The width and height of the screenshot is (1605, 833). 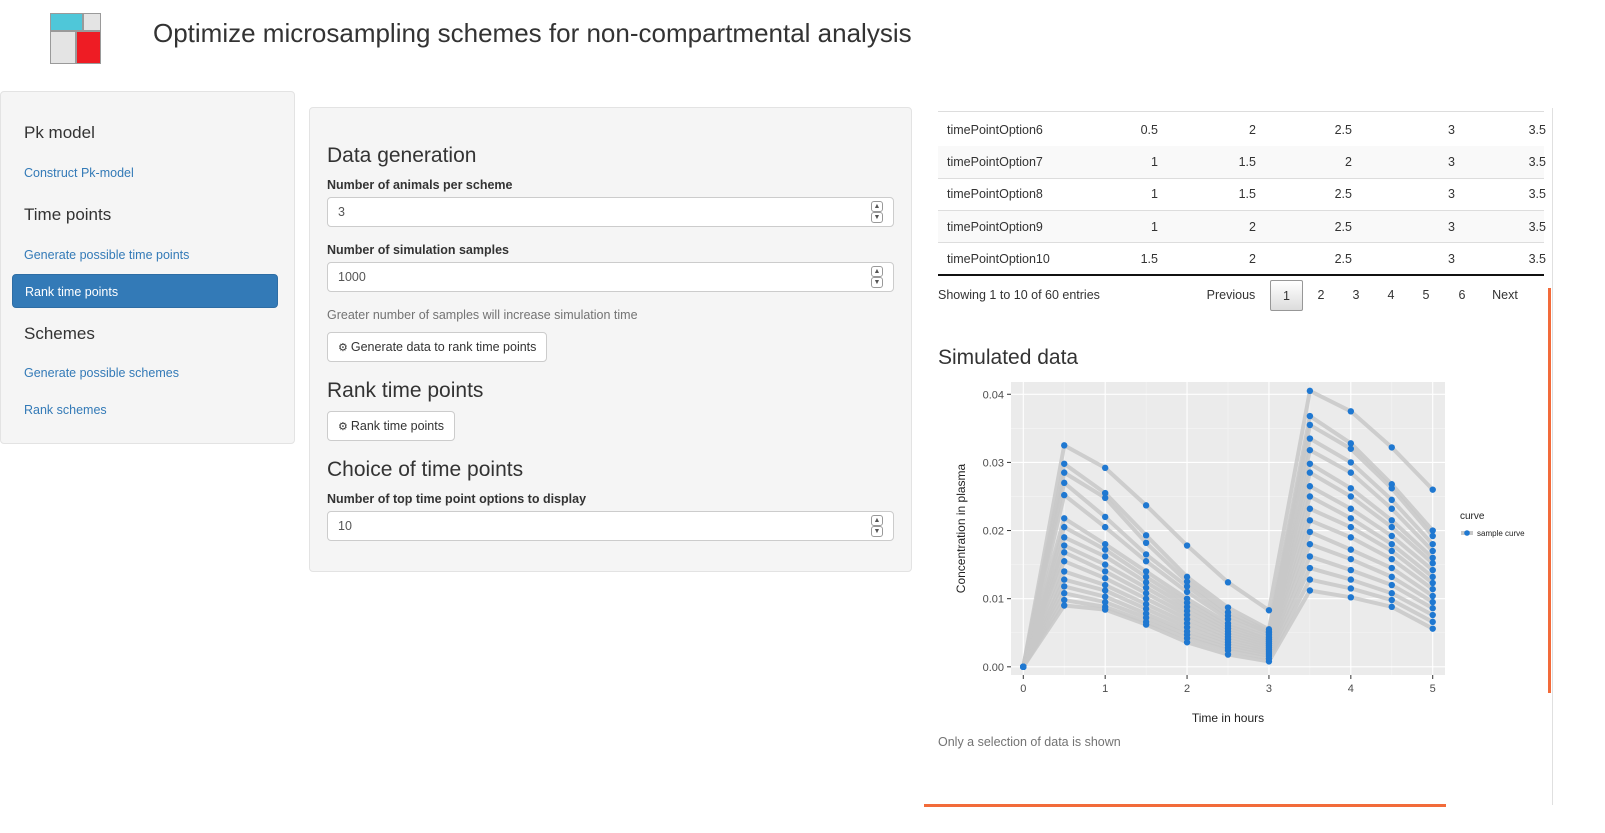 I want to click on rank-time-points-label: Rank time points, so click(x=397, y=426).